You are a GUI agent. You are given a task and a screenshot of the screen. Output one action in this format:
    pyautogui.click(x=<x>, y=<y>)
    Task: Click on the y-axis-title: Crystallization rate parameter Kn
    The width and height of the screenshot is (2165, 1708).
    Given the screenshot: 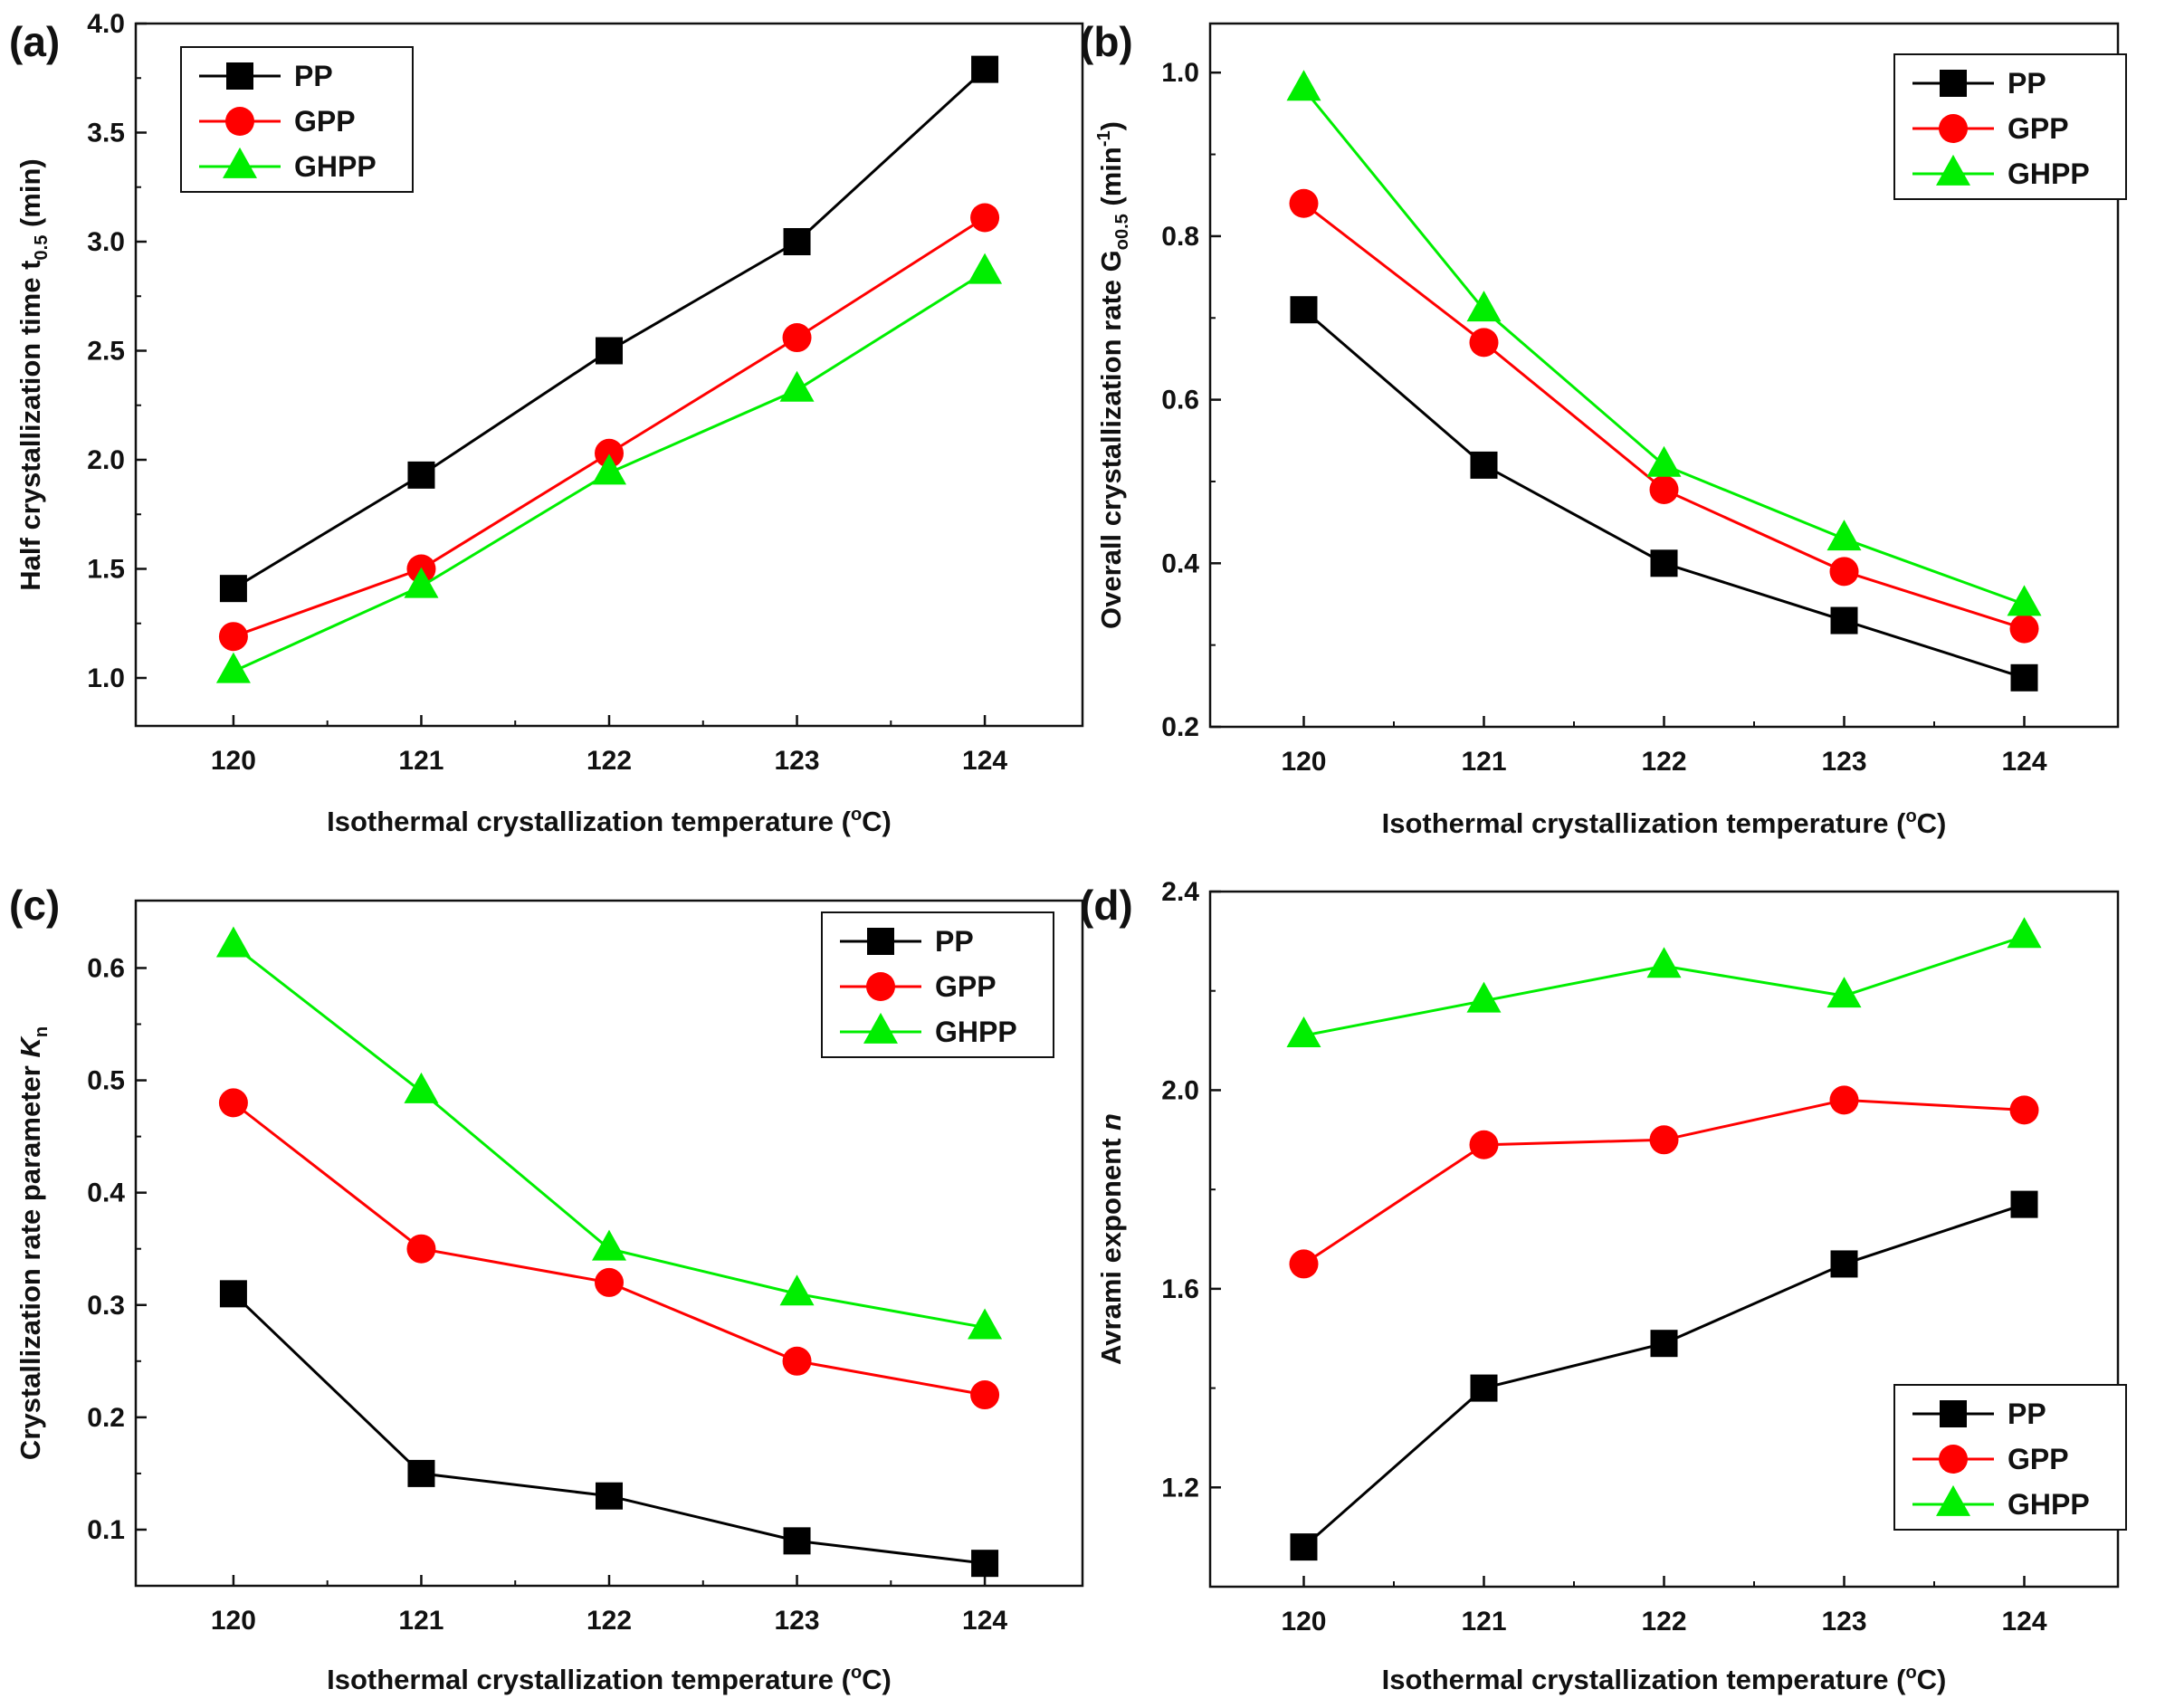 What is the action you would take?
    pyautogui.click(x=33, y=1243)
    